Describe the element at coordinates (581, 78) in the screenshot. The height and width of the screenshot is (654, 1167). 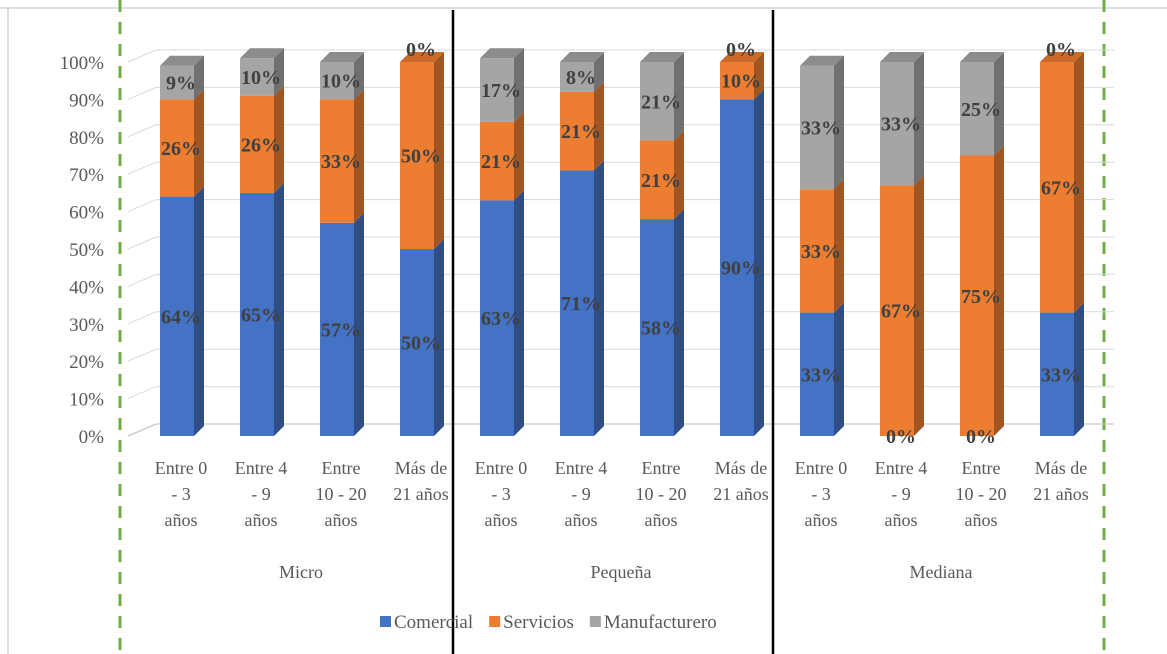
I see `data-label: 8%` at that location.